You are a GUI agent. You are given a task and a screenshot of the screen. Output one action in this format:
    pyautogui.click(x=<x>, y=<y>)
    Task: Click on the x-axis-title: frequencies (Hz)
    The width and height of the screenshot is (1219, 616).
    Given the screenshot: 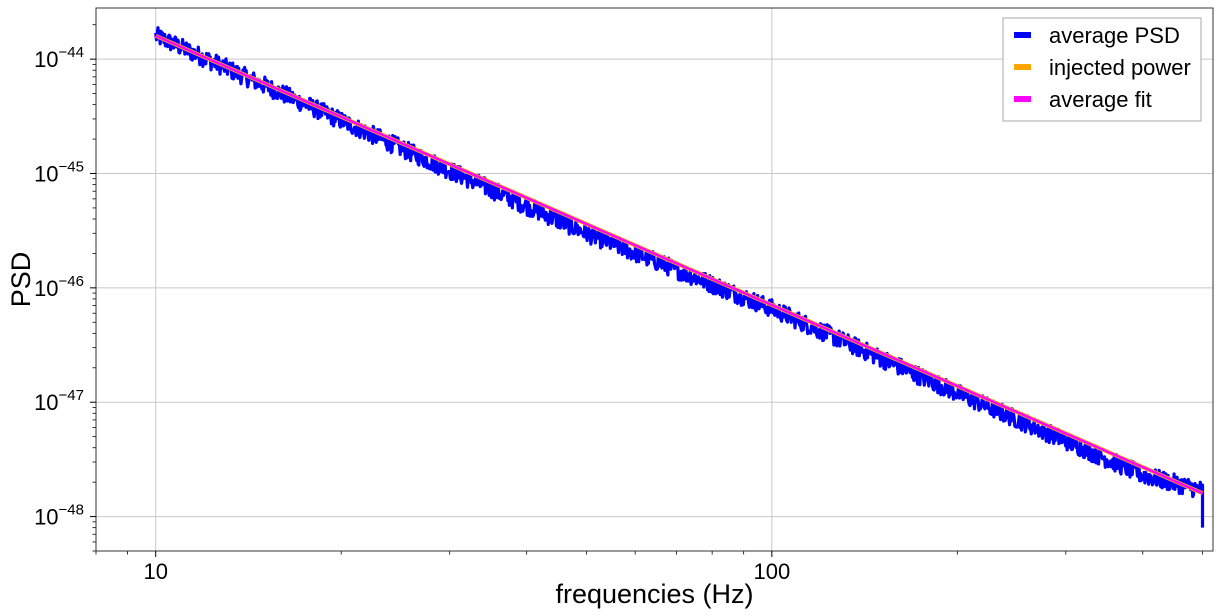 What is the action you would take?
    pyautogui.click(x=654, y=594)
    